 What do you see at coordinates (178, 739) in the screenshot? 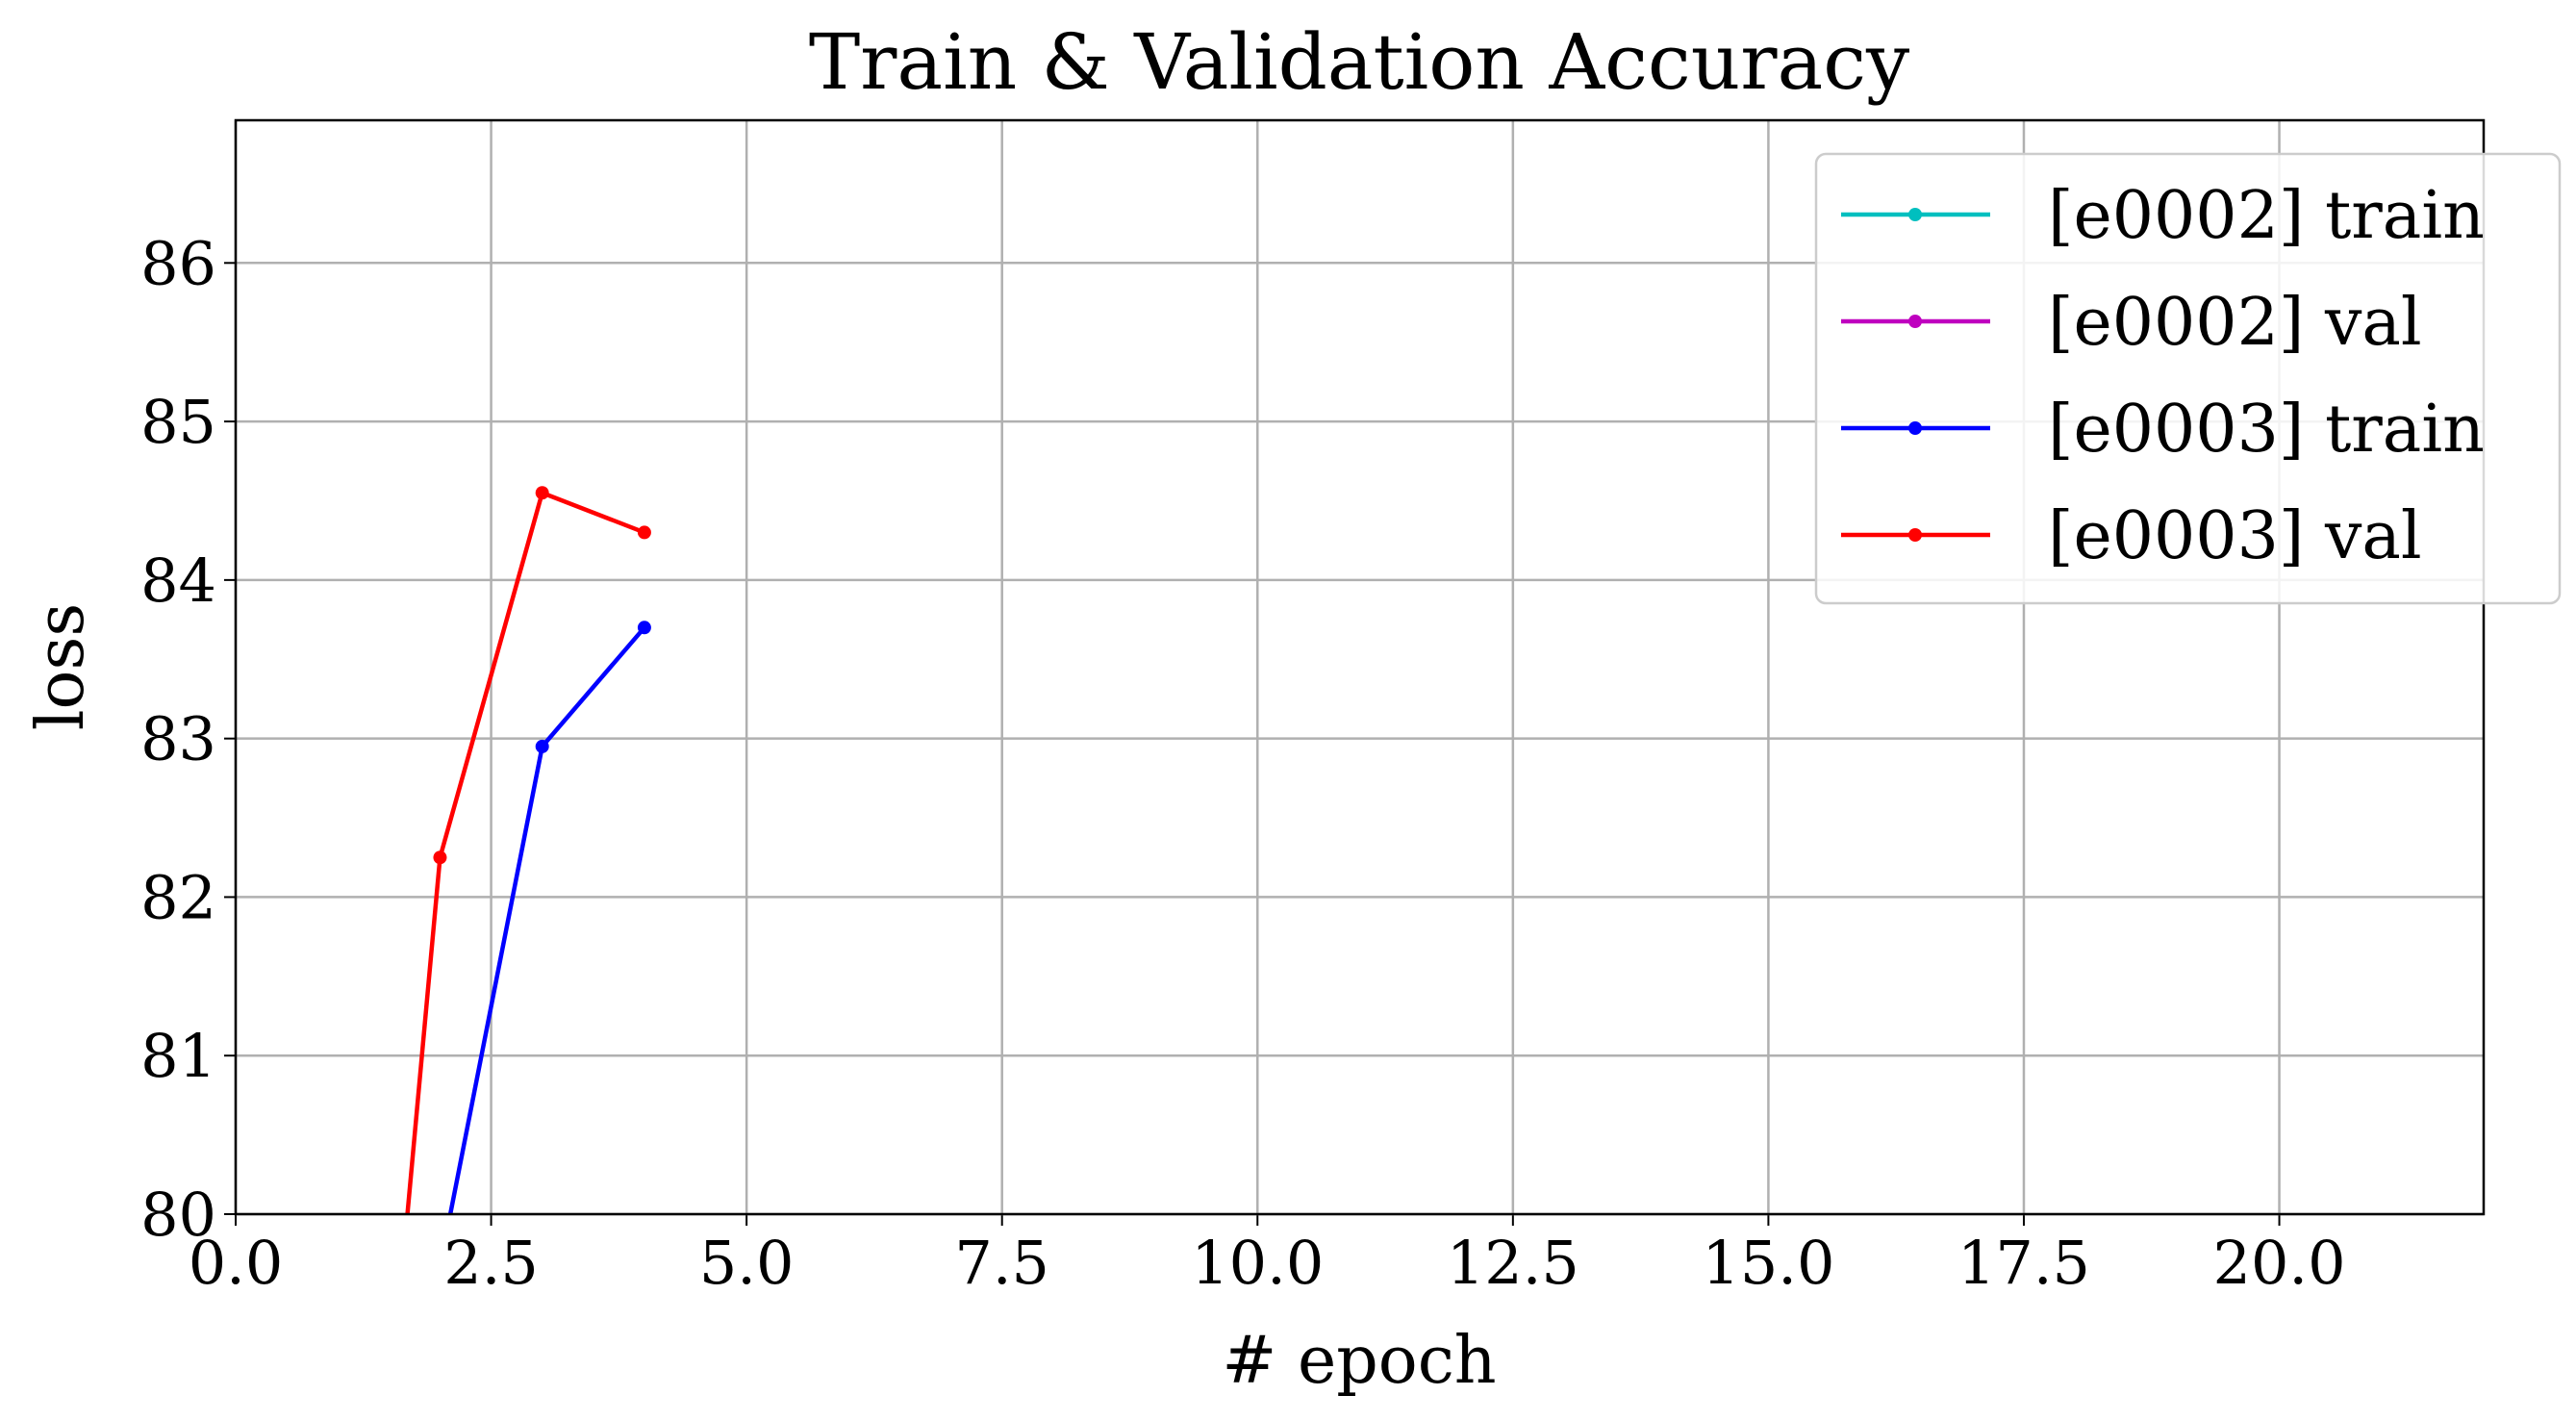
I see `y-tick-label: 83` at bounding box center [178, 739].